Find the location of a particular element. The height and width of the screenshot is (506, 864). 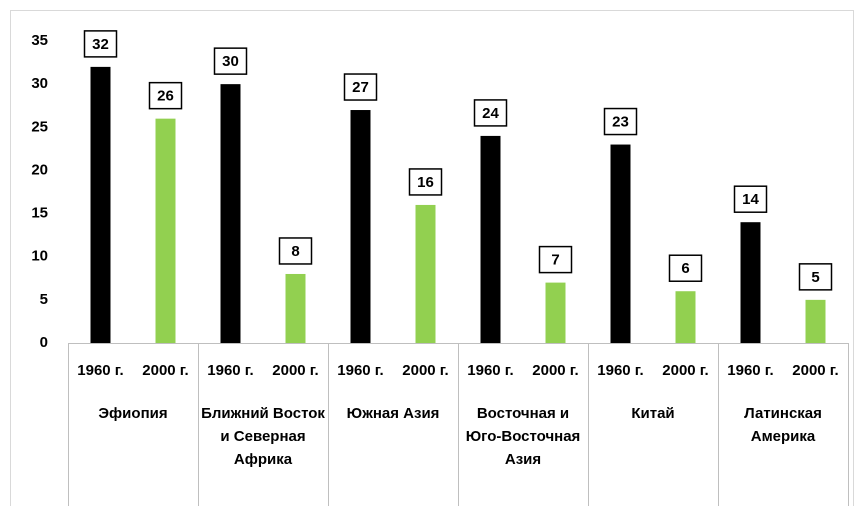

value-label: 14 is located at coordinates (750, 199).